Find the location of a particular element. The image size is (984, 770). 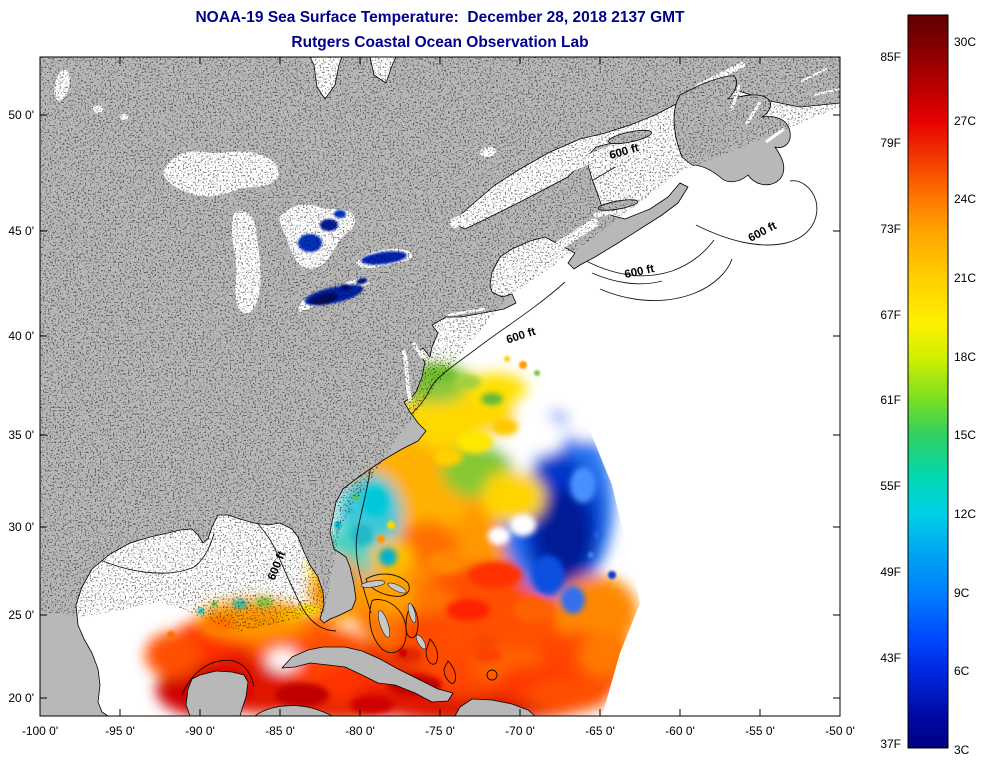

lon-tick-label: -90 0' is located at coordinates (200, 731).